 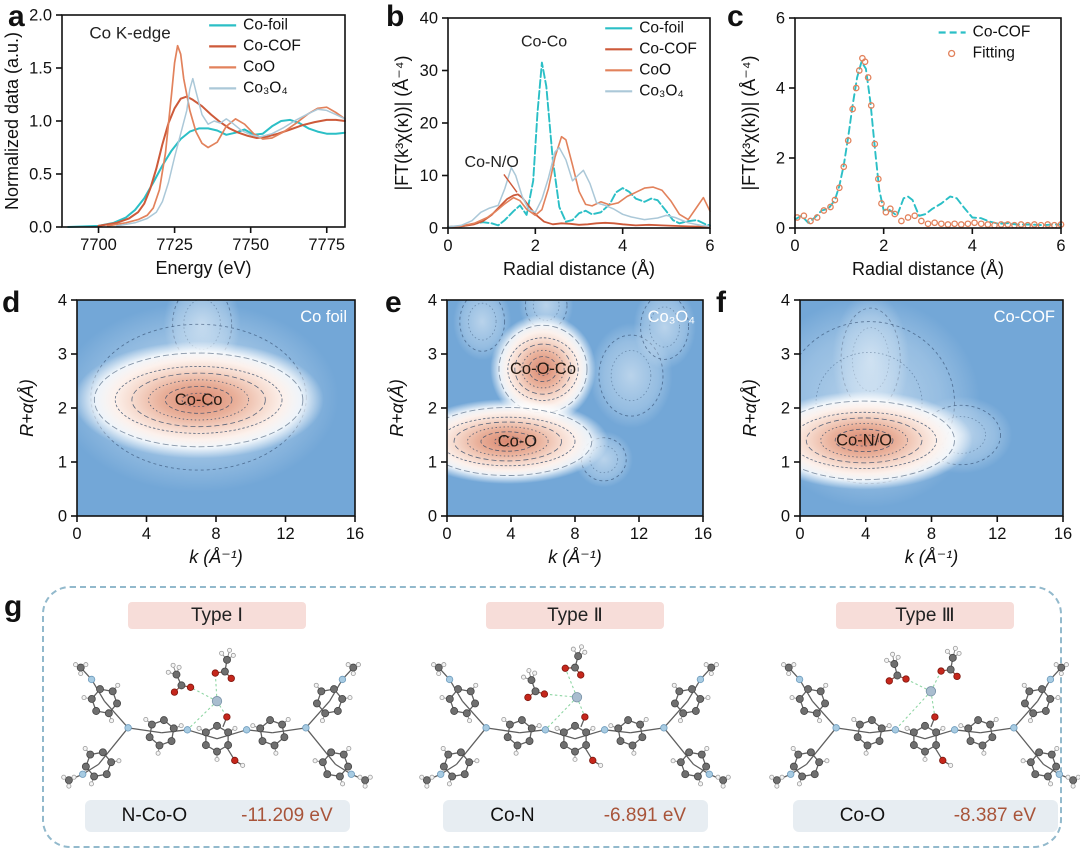 What do you see at coordinates (925, 615) in the screenshot?
I see `type-3-badge: Type Ⅲ` at bounding box center [925, 615].